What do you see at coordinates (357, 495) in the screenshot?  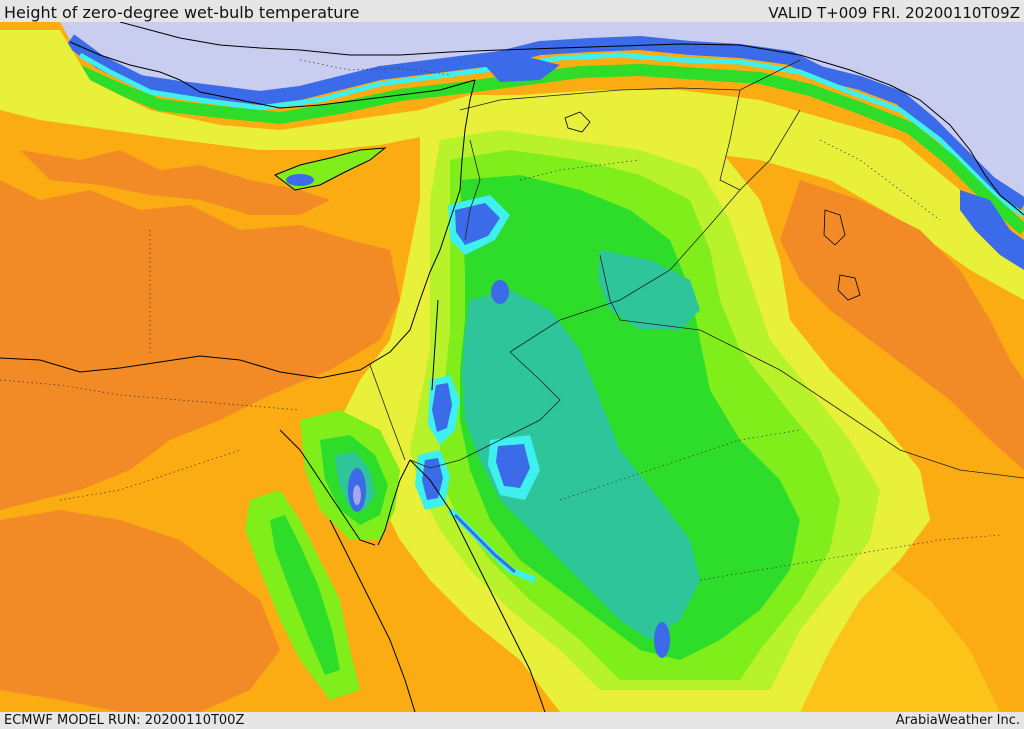 I see `sinai-lavender-core` at bounding box center [357, 495].